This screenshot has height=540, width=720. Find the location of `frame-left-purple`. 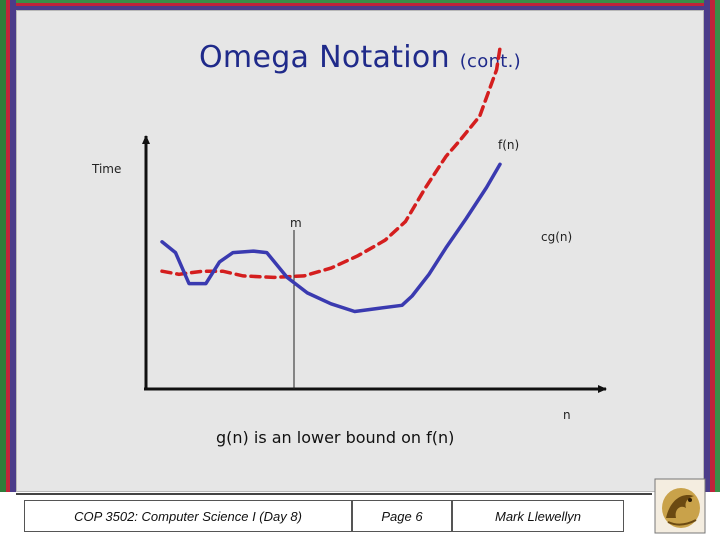

frame-left-purple is located at coordinates (13, 270).